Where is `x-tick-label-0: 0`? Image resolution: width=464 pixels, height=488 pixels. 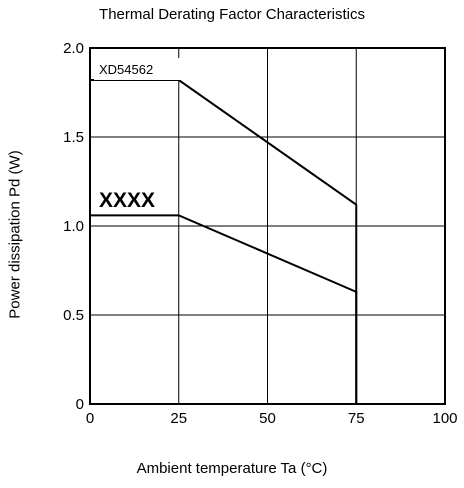
x-tick-label-0: 0 is located at coordinates (90, 418).